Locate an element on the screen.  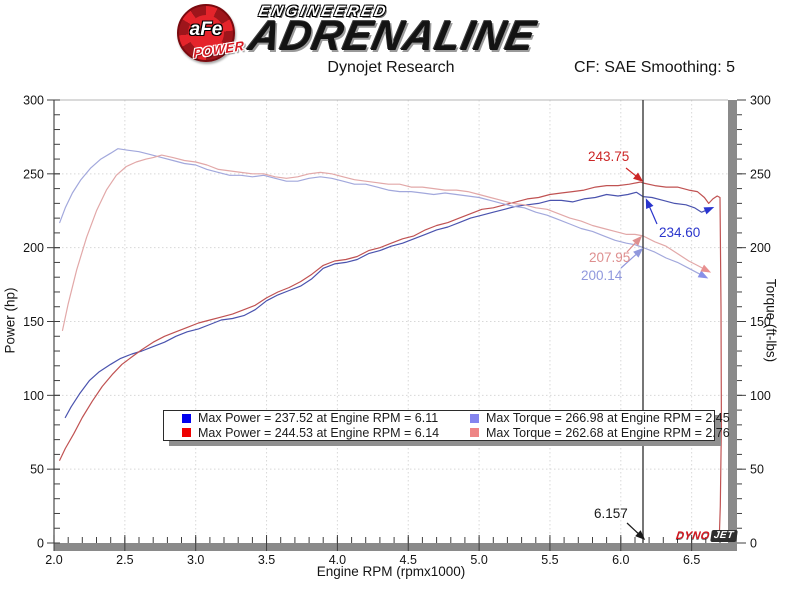
svg-text: 4.5 is located at coordinates (408, 560).